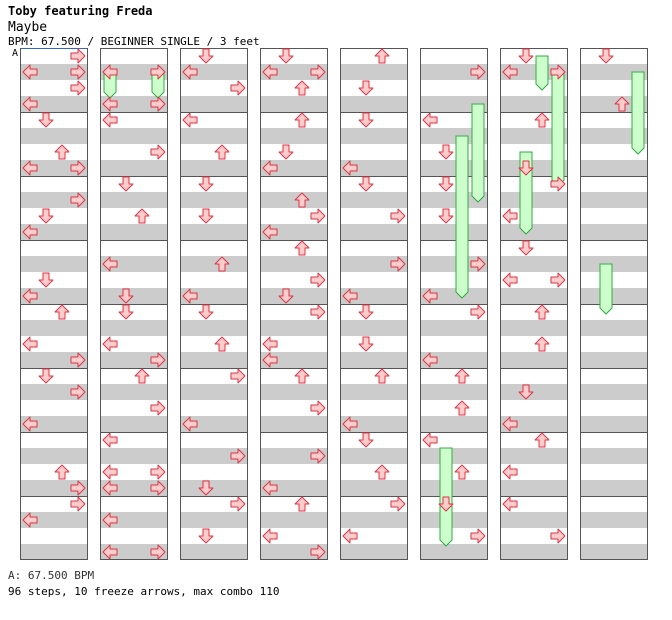 This screenshot has height=620, width=672. What do you see at coordinates (638, 113) in the screenshot?
I see `freeze-arrow-right` at bounding box center [638, 113].